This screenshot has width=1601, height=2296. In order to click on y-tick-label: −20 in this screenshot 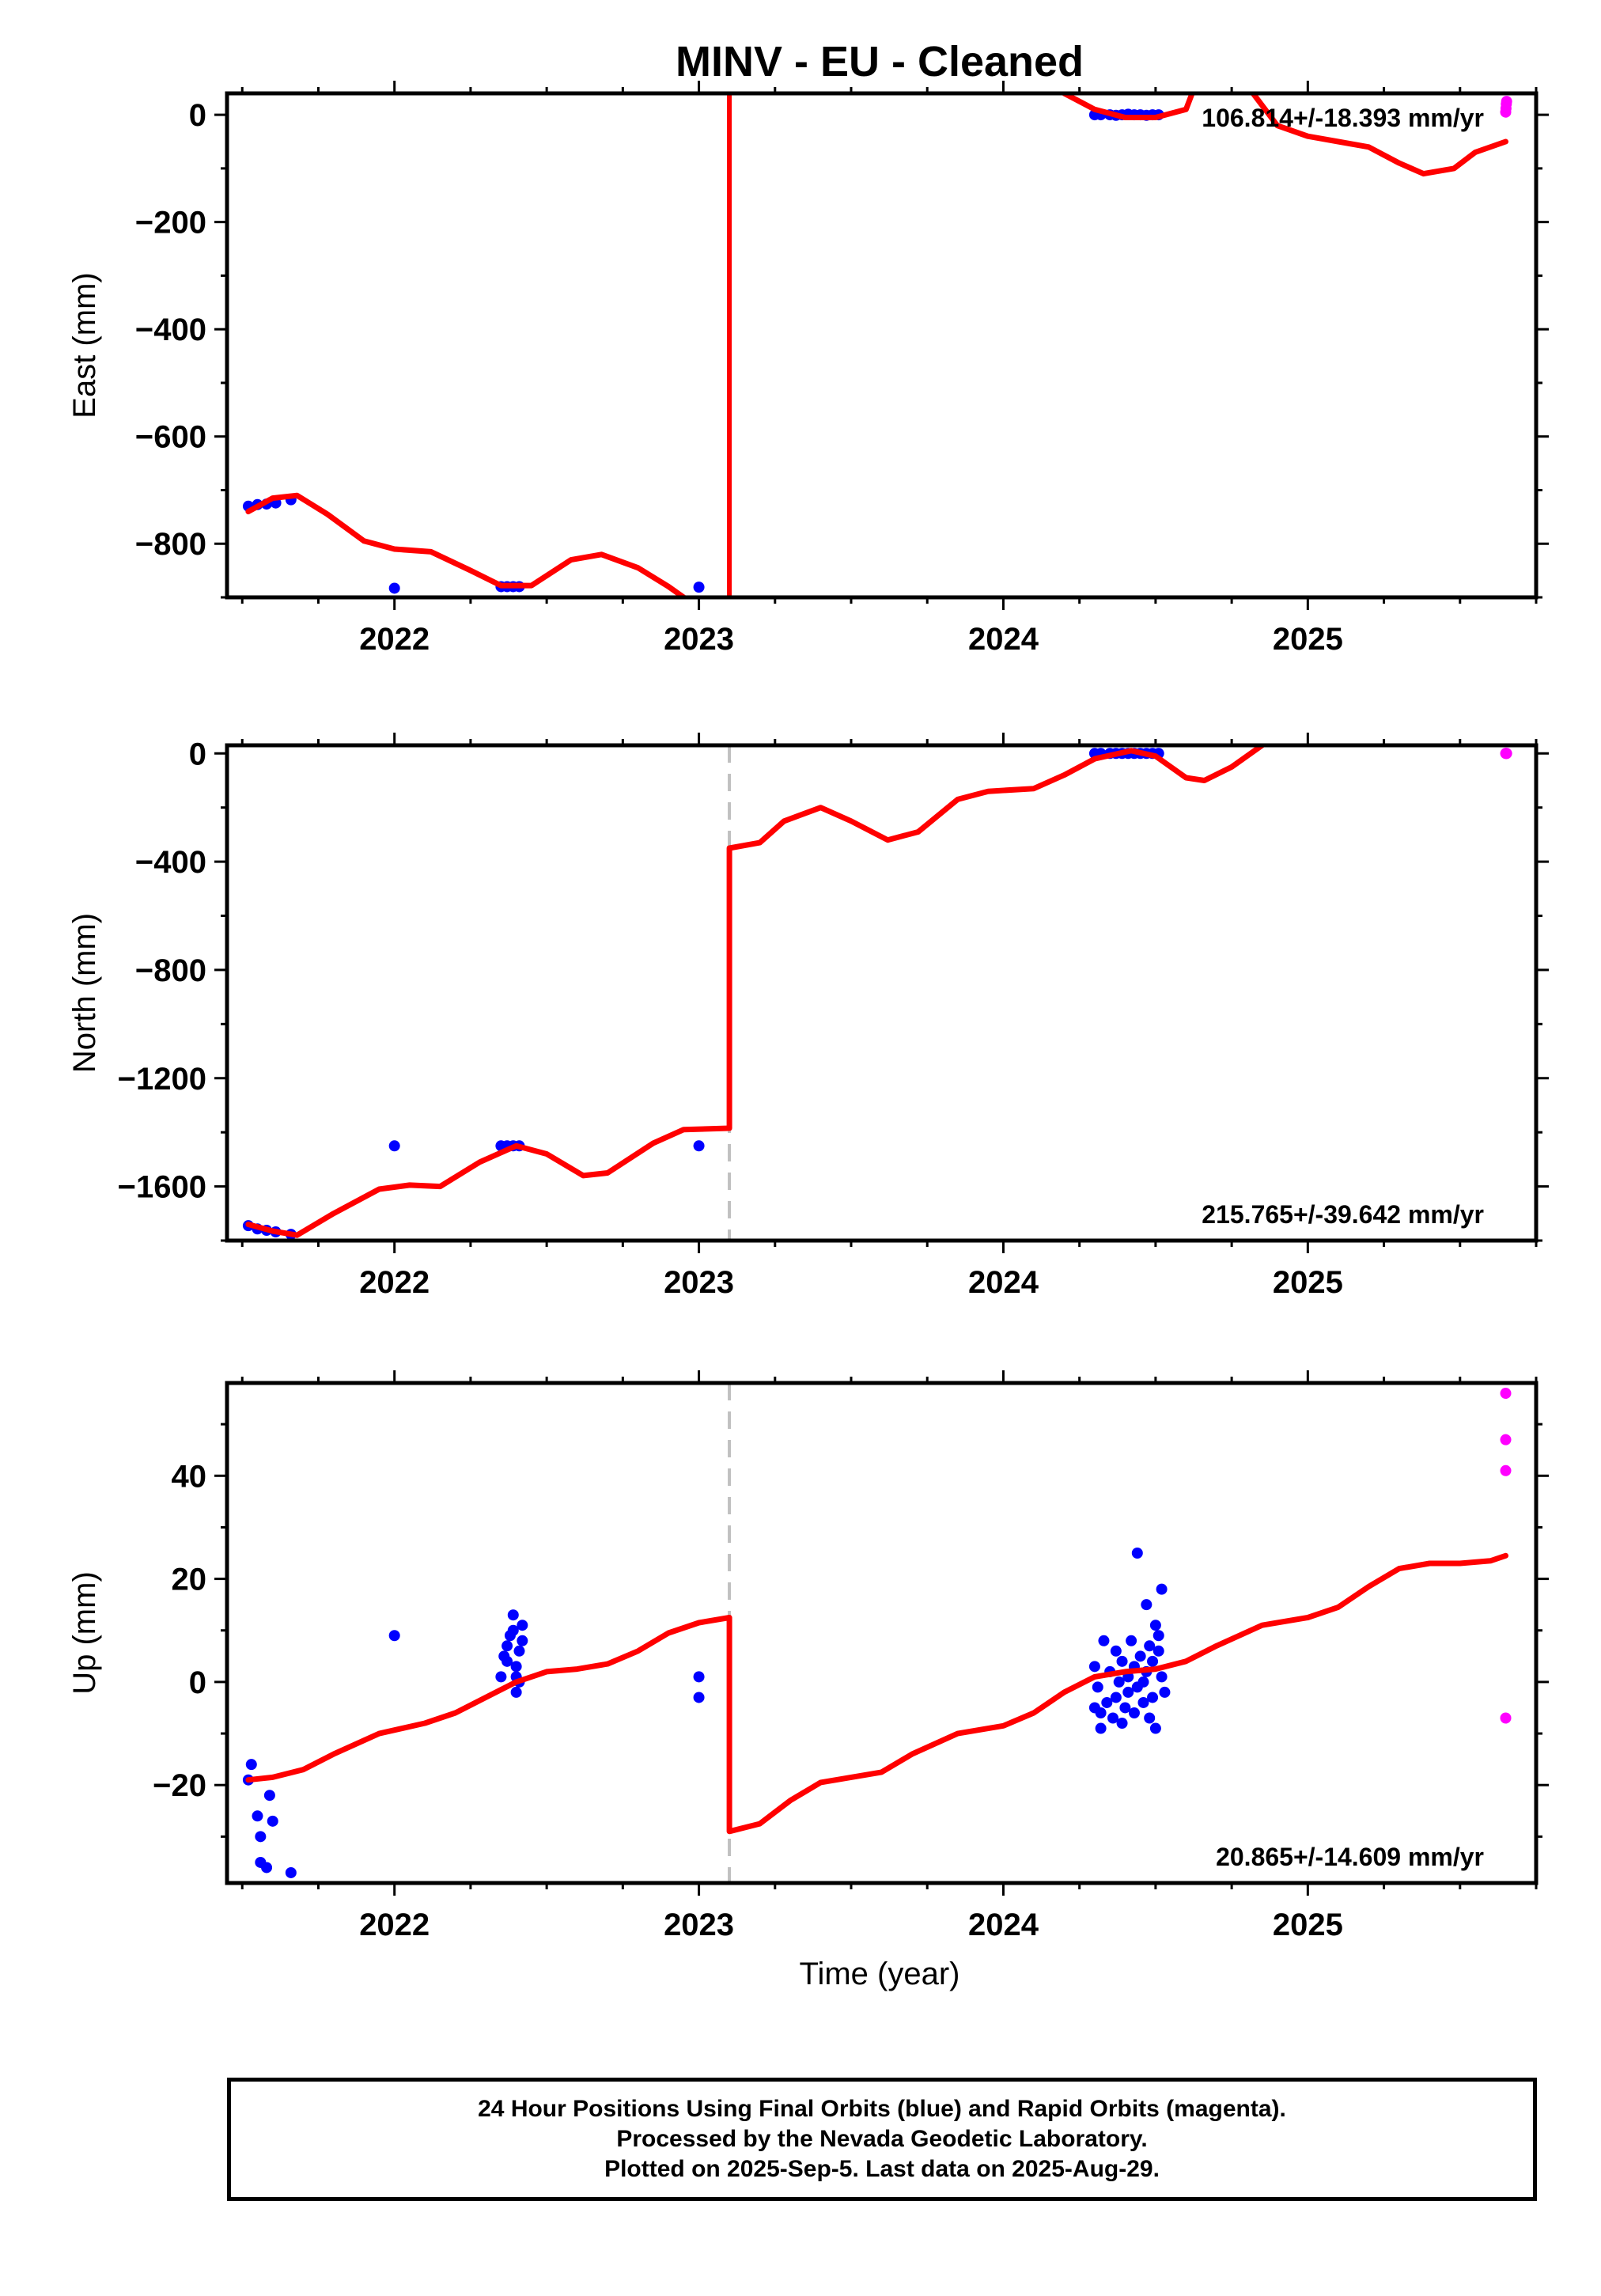, I will do `click(180, 1786)`.